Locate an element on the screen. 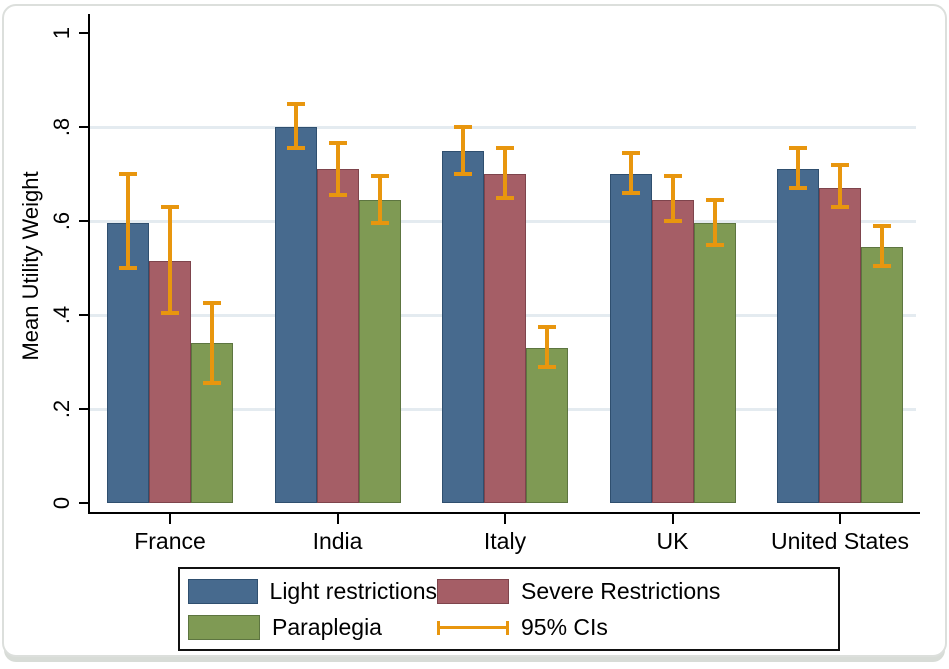 The image size is (949, 669). confidence-interval-icon is located at coordinates (473, 627).